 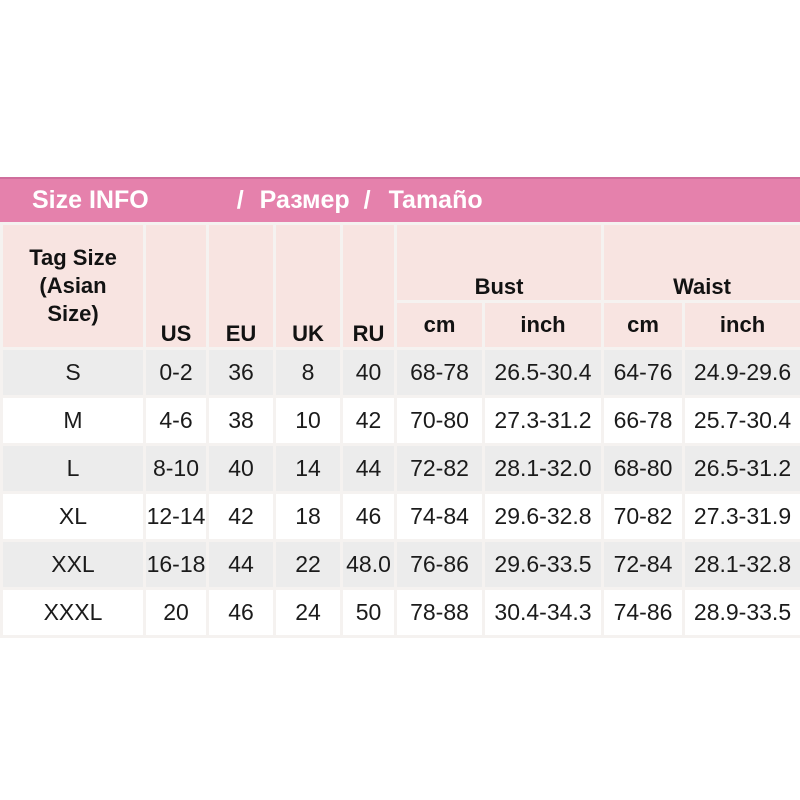 I want to click on cell-waist-cm: 66-78, so click(x=643, y=420).